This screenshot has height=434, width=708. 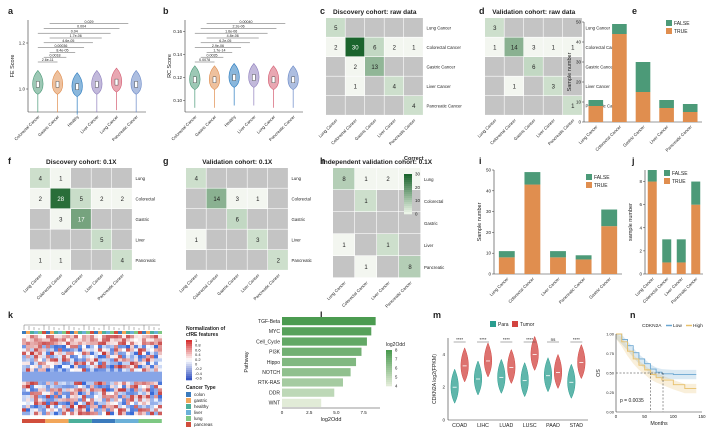 What do you see at coordinates (109, 124) in the screenshot?
I see `x-tick-label: Lung Cancer` at bounding box center [109, 124].